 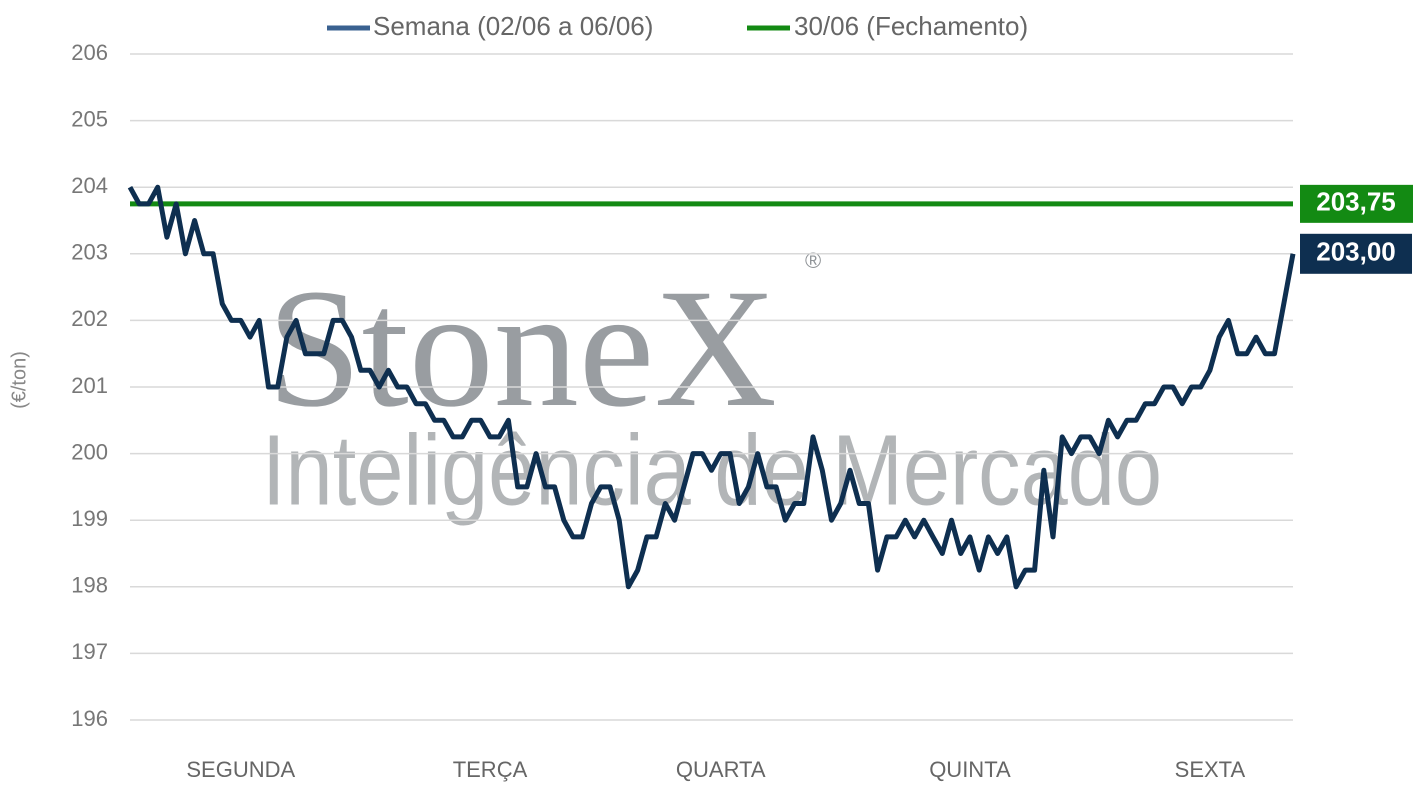 What do you see at coordinates (89, 451) in the screenshot?
I see `y-tick-label: 200` at bounding box center [89, 451].